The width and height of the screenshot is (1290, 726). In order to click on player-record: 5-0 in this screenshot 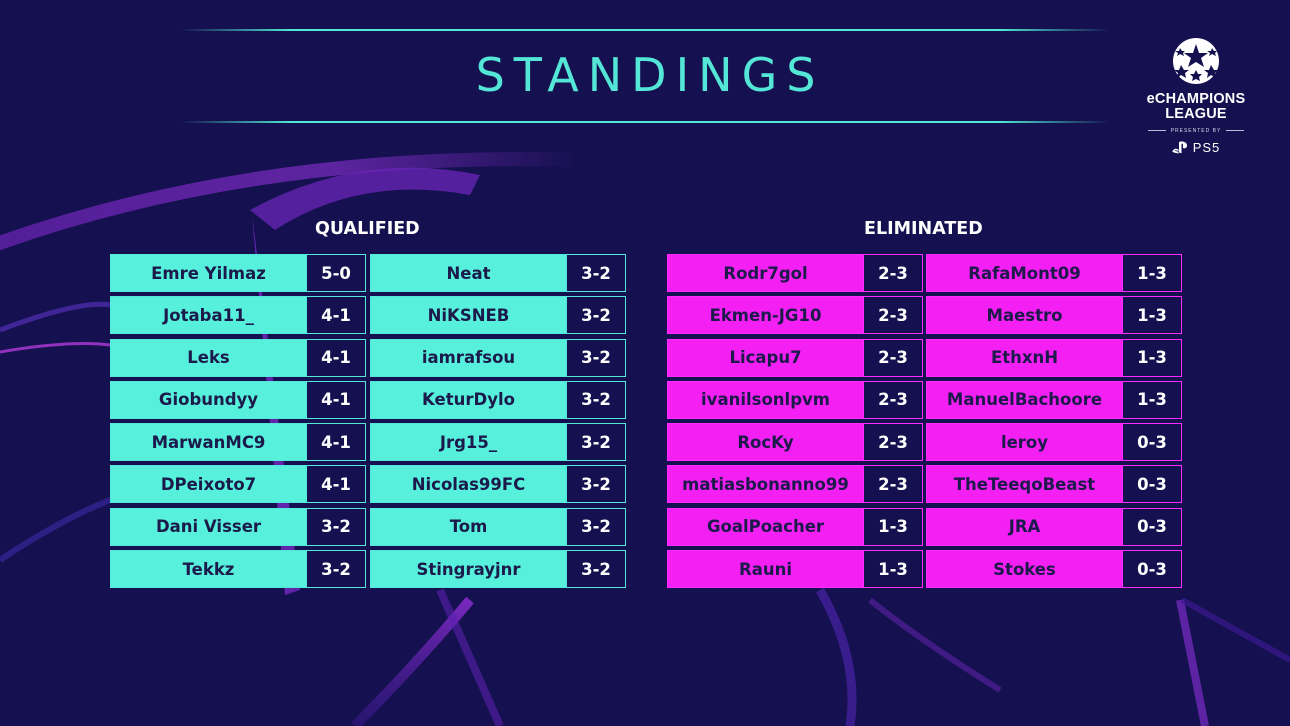, I will do `click(335, 273)`.